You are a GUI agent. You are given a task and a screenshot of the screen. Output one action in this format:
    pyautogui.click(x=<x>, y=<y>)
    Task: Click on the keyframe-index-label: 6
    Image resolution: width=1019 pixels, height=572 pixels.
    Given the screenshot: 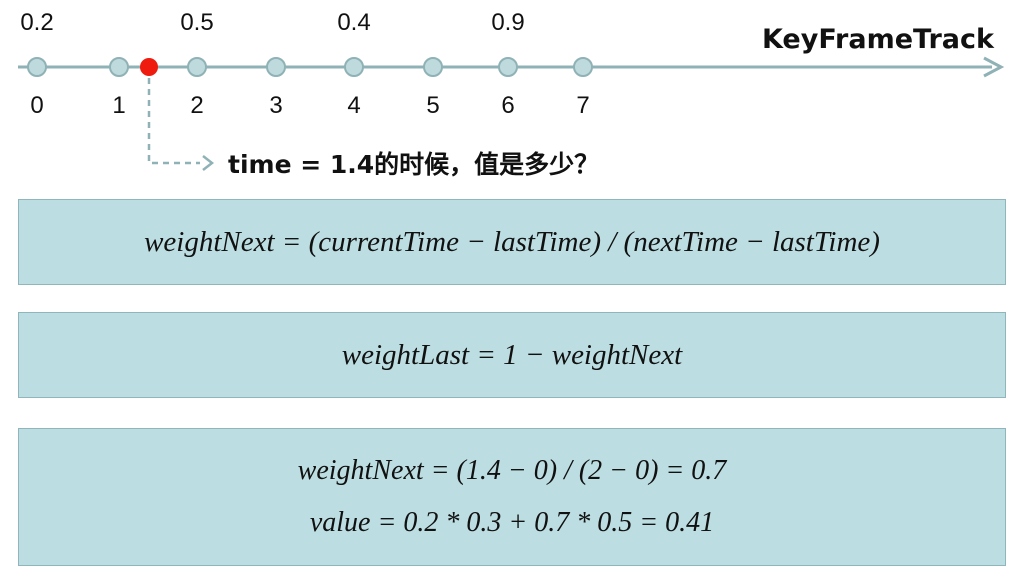 What is the action you would take?
    pyautogui.click(x=507, y=105)
    